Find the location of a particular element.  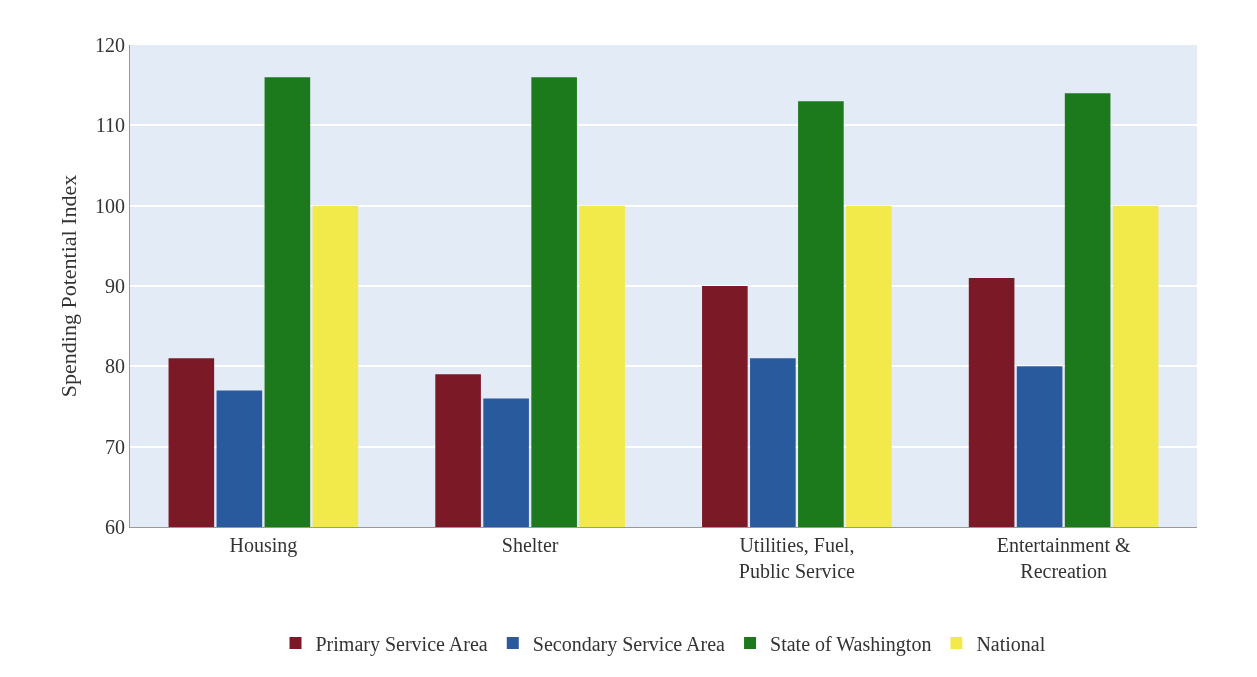

y-tick-label: 120 is located at coordinates (110, 45).